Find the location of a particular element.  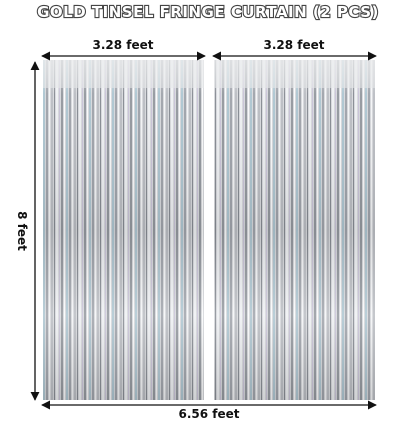

total-width-label: 6.56 feet is located at coordinates (208, 414).